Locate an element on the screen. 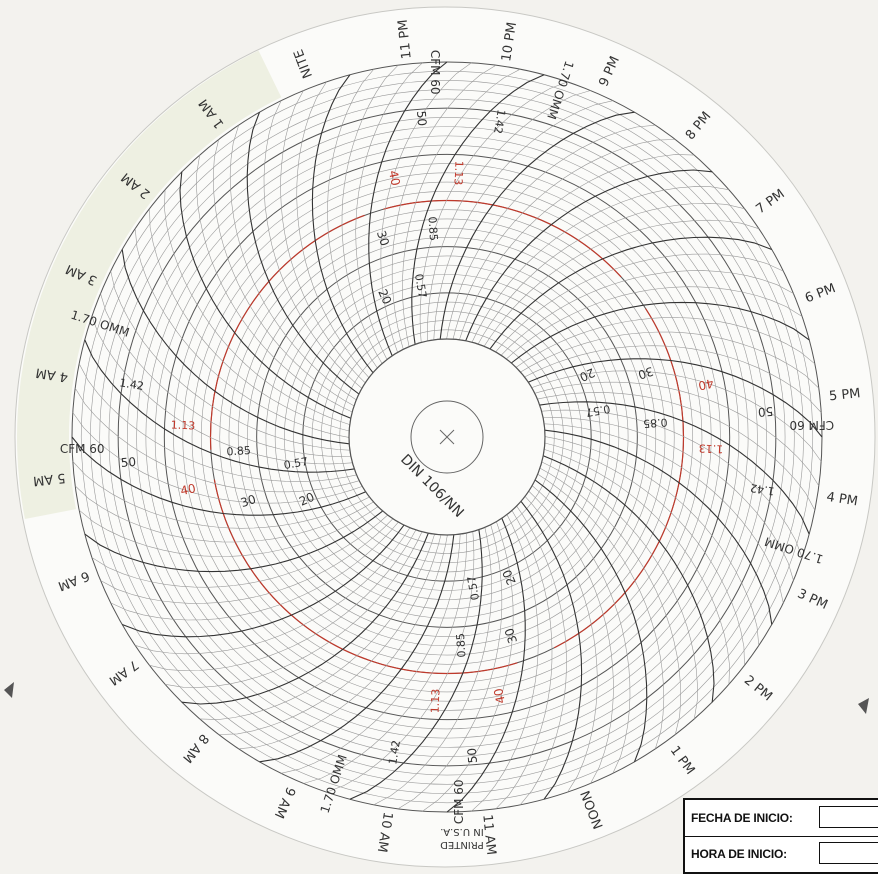 This screenshot has width=878, height=874. outer-cfm-label: CFM 60 is located at coordinates (459, 801).